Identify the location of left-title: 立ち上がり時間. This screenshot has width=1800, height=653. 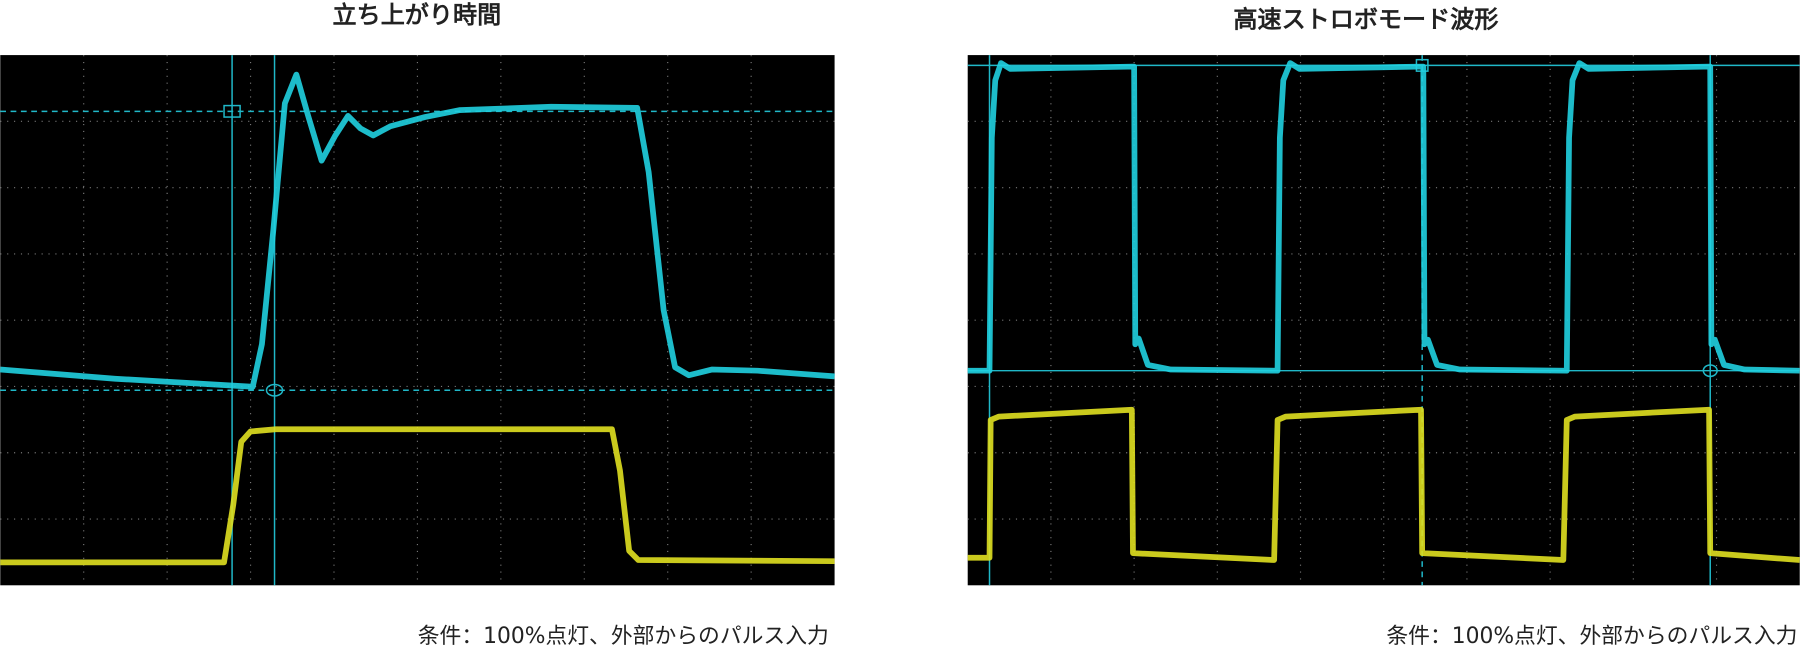
(417, 15).